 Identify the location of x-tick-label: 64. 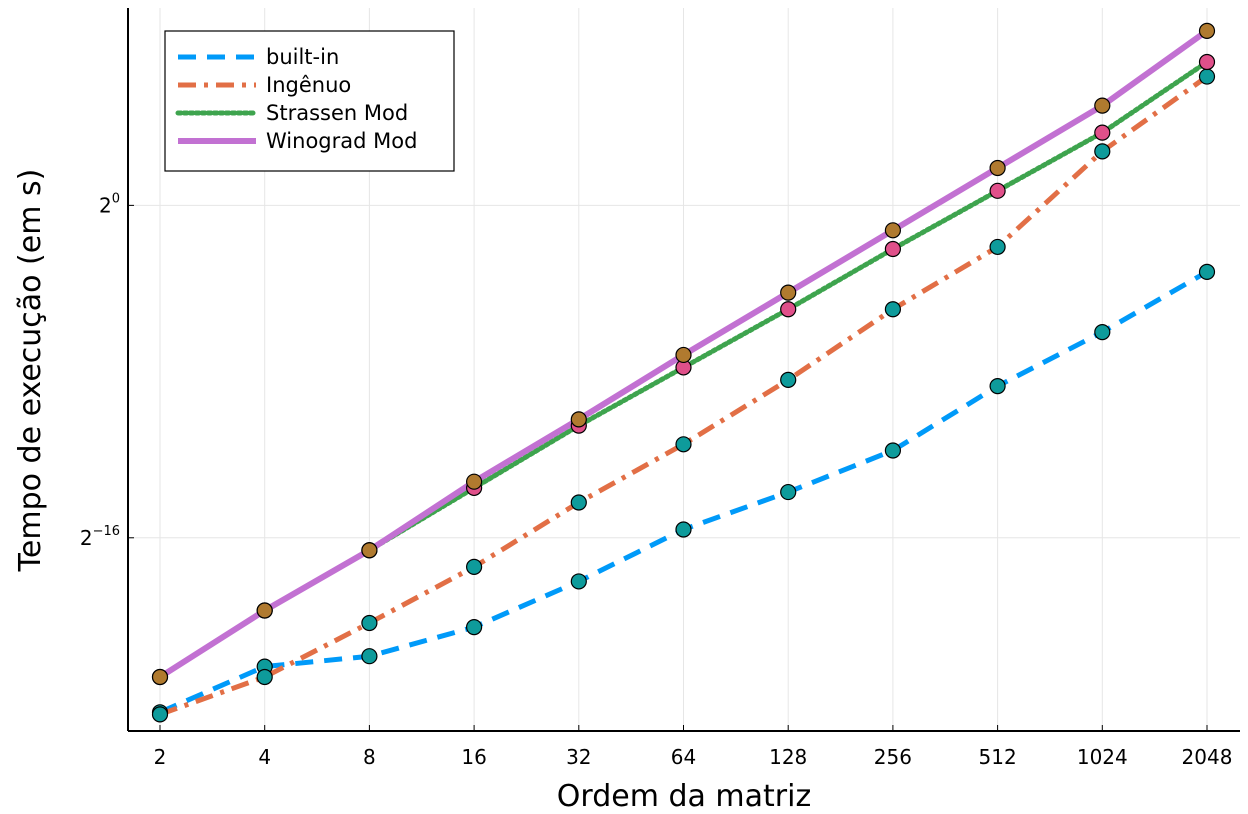
(683, 757).